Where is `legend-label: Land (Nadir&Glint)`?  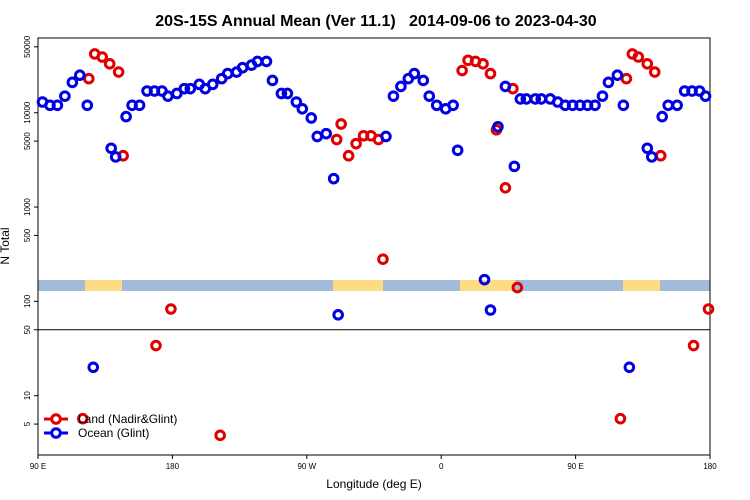 legend-label: Land (Nadir&Glint) is located at coordinates (127, 419).